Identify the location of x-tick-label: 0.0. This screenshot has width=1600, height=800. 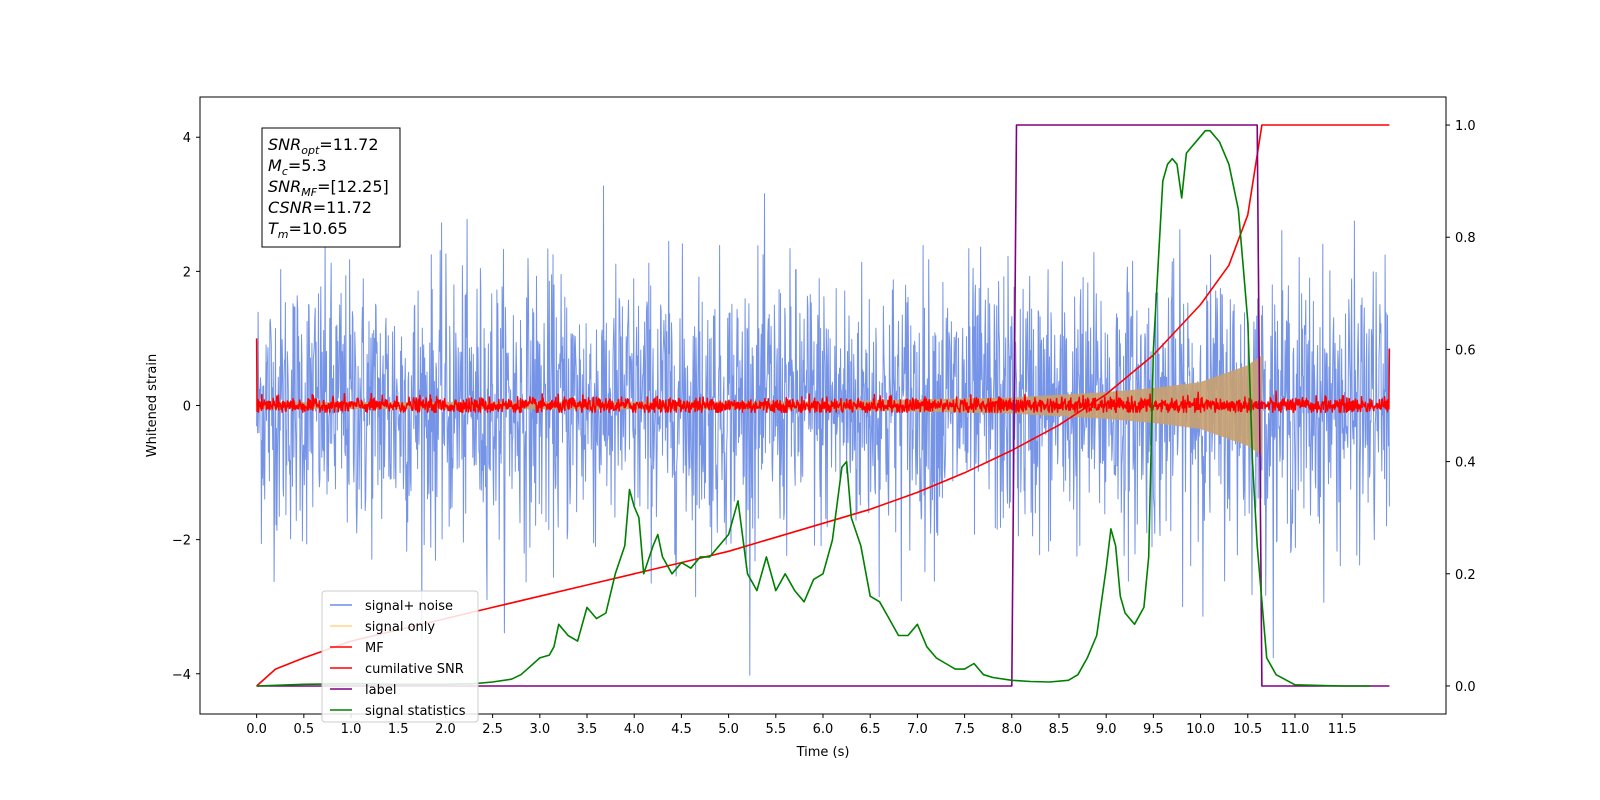
(256, 729).